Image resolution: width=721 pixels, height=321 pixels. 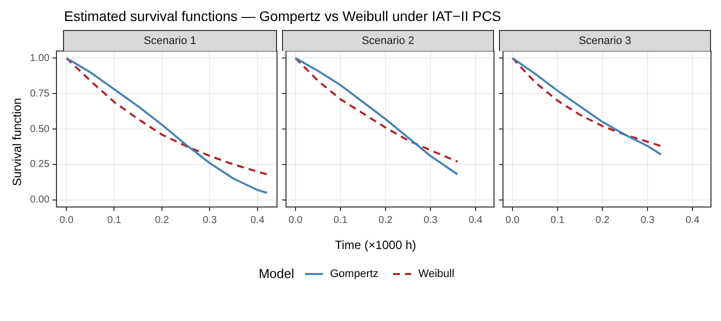 What do you see at coordinates (276, 273) in the screenshot?
I see `legend-title: Model` at bounding box center [276, 273].